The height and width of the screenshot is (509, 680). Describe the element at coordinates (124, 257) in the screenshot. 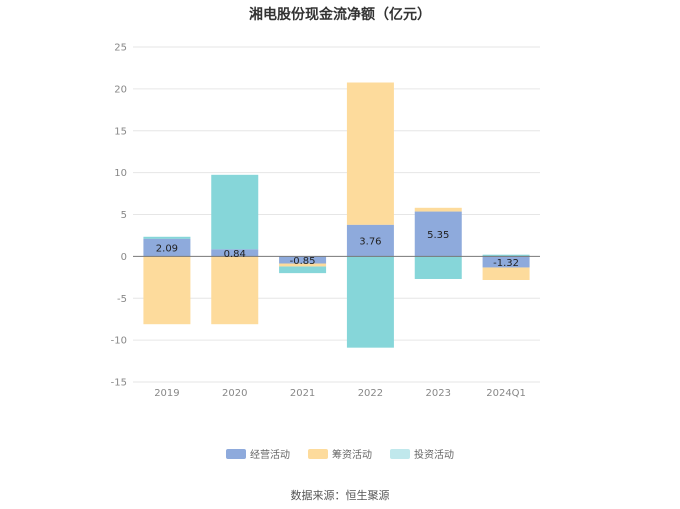

I see `y-tick-label: 0` at that location.